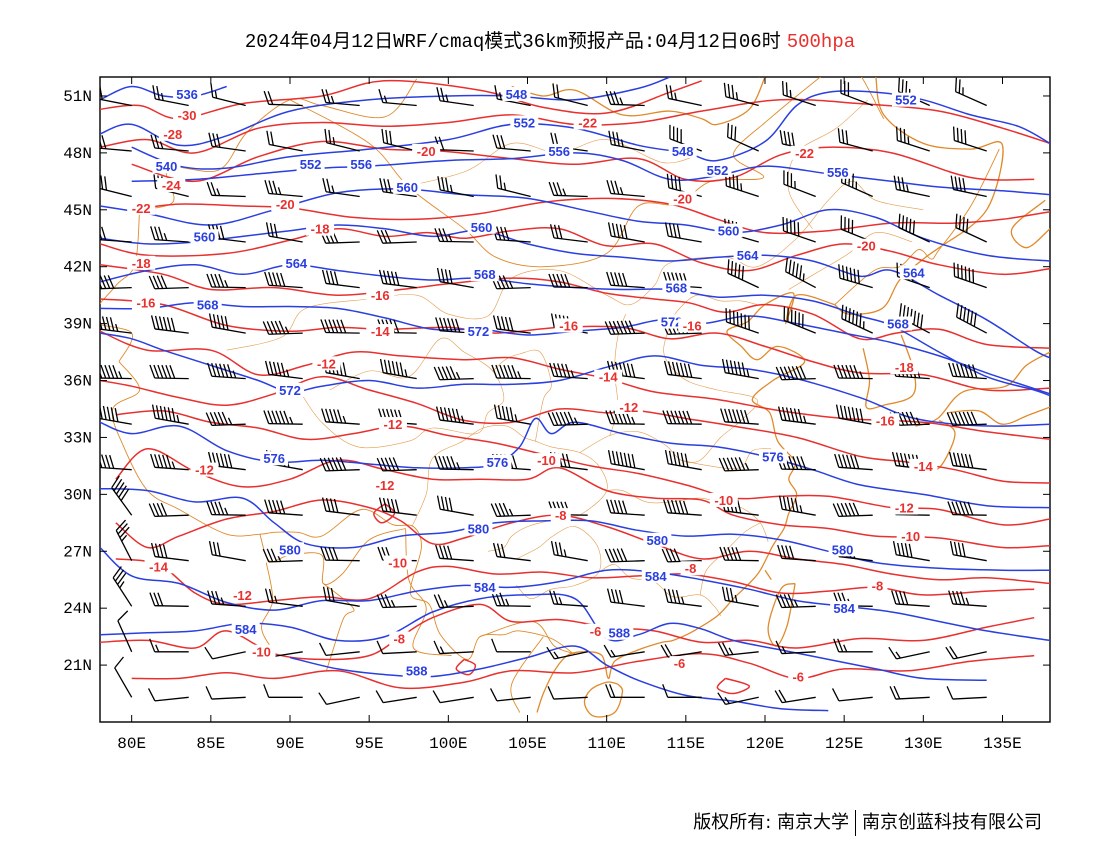  What do you see at coordinates (691, 568) in the screenshot?
I see `temperature-label: -8` at bounding box center [691, 568].